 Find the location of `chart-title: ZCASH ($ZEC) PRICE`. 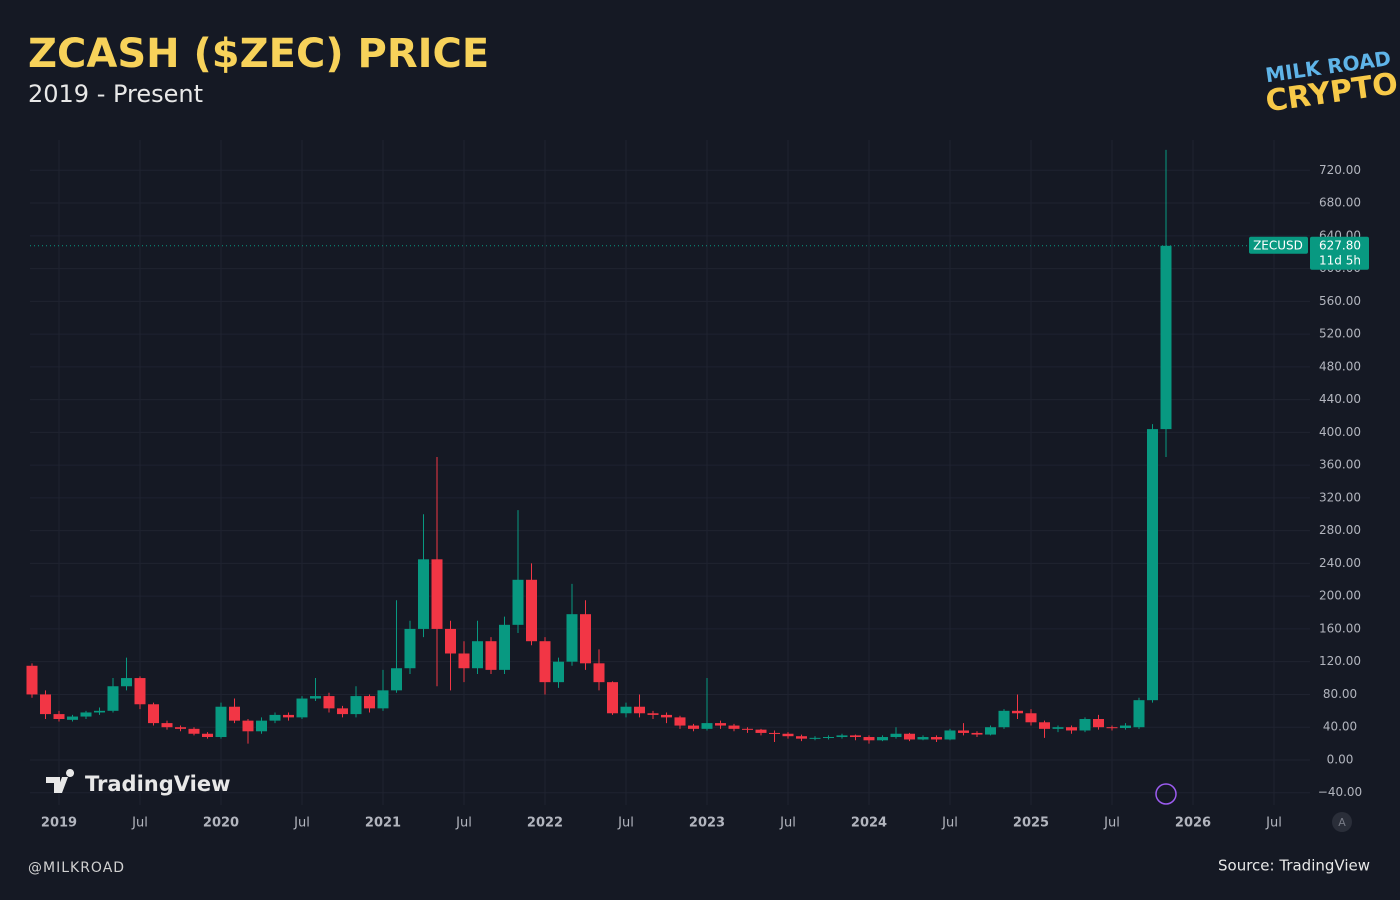

chart-title: ZCASH ($ZEC) PRICE is located at coordinates (258, 54).